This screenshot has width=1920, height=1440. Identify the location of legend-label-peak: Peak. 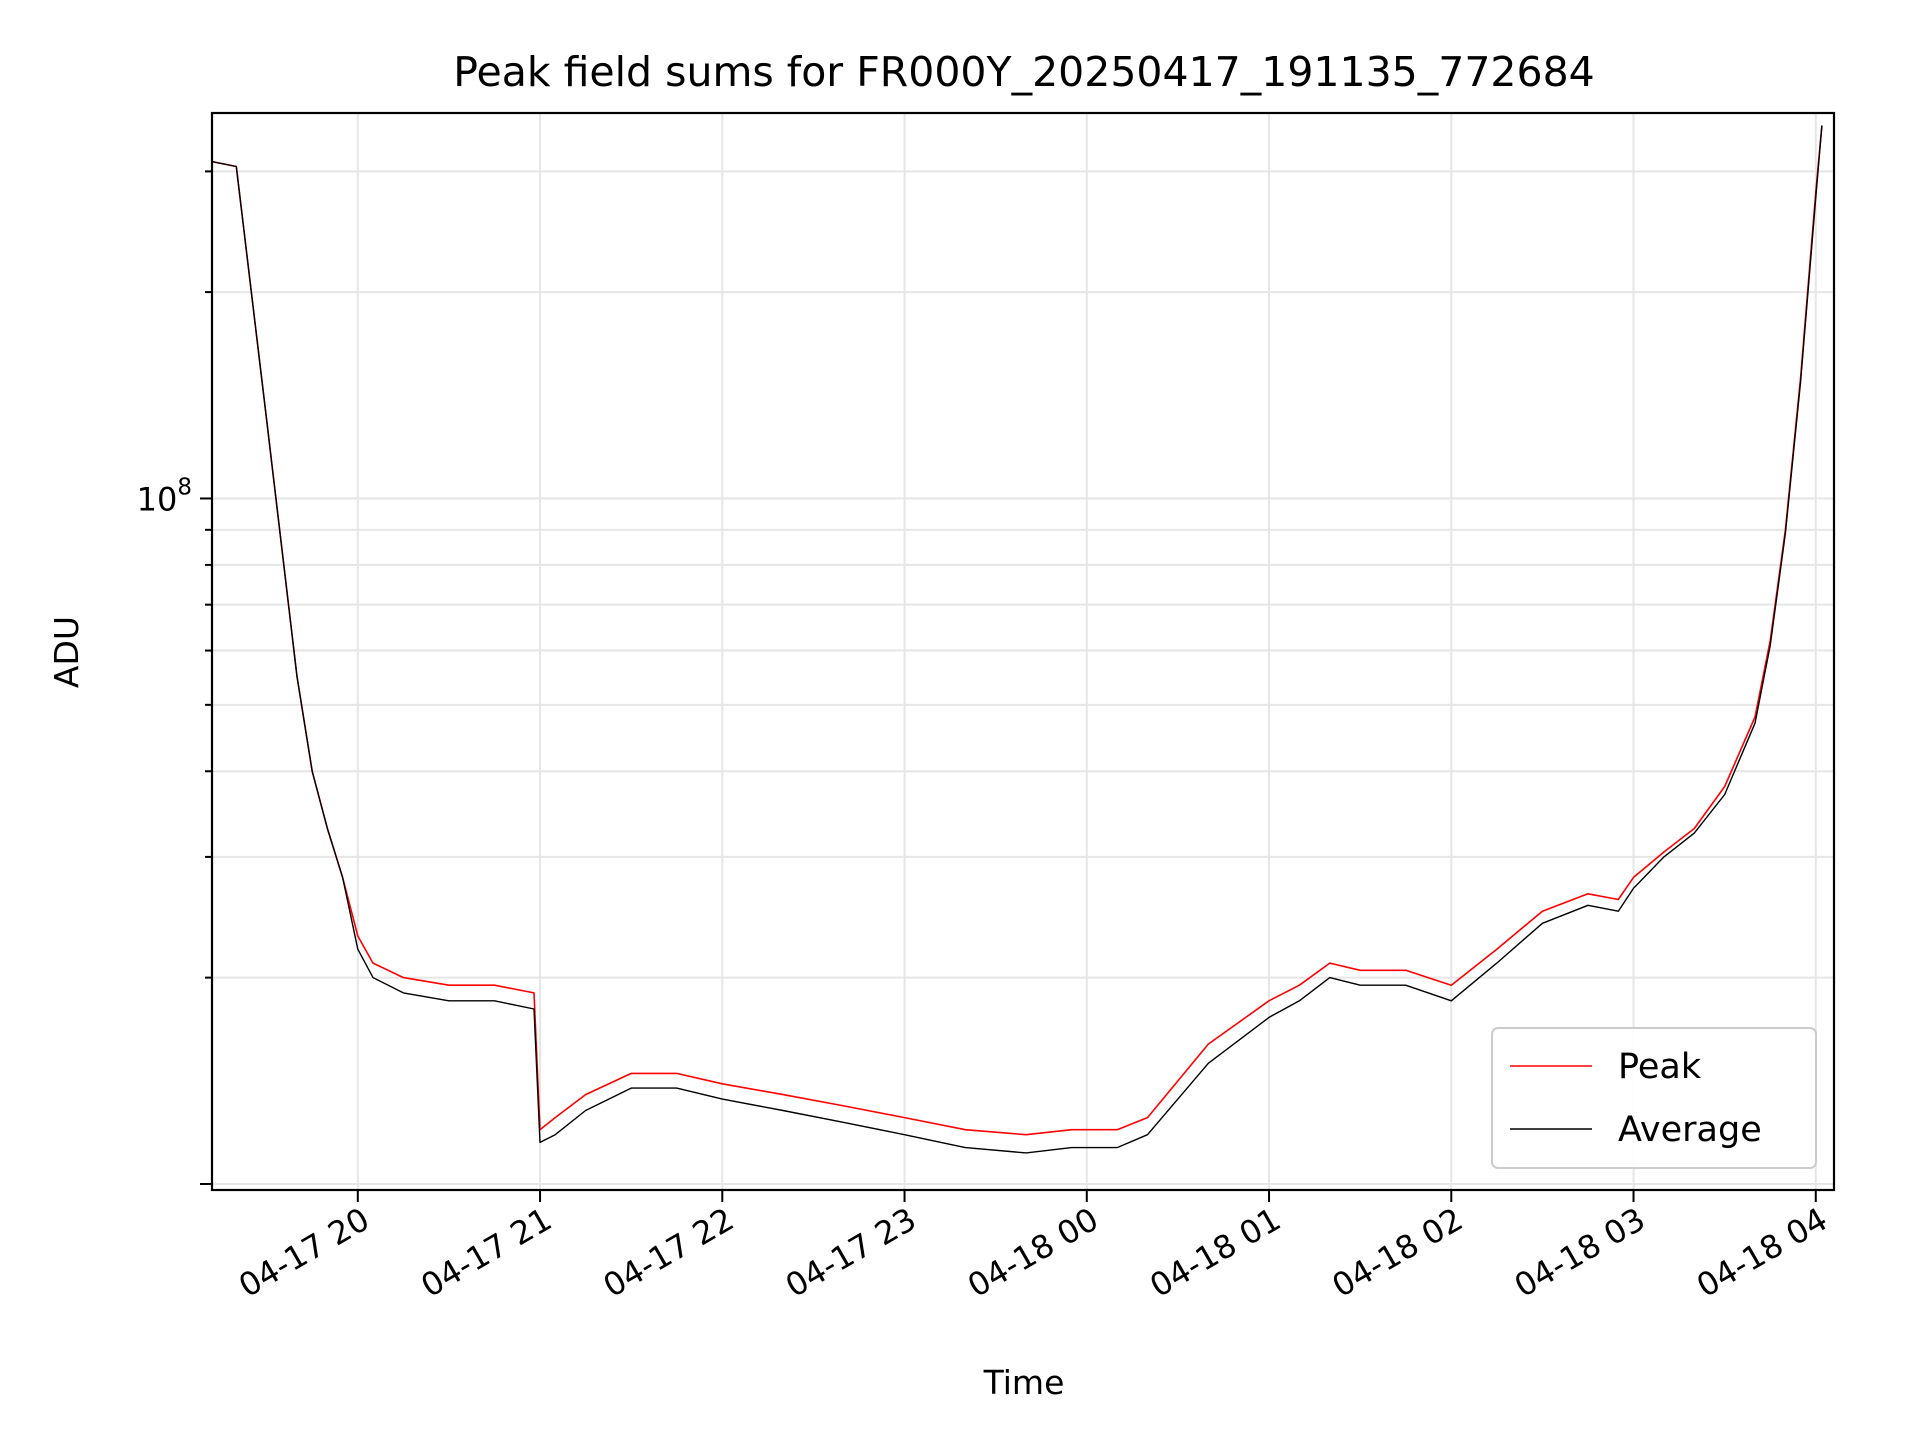
(1660, 1067).